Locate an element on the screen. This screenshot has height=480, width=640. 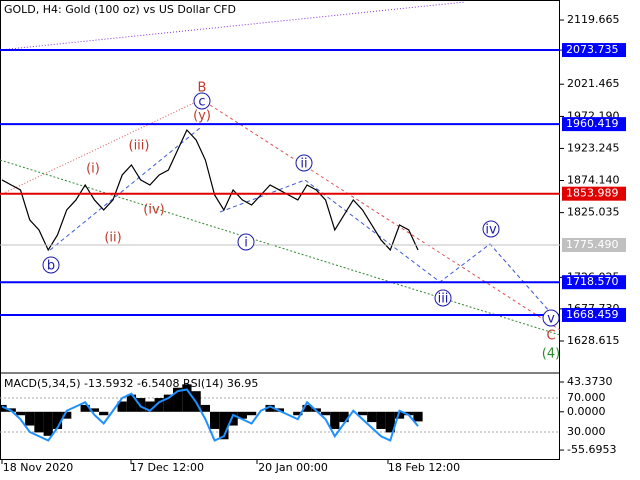
wave-label: (iv) is located at coordinates (153, 210).